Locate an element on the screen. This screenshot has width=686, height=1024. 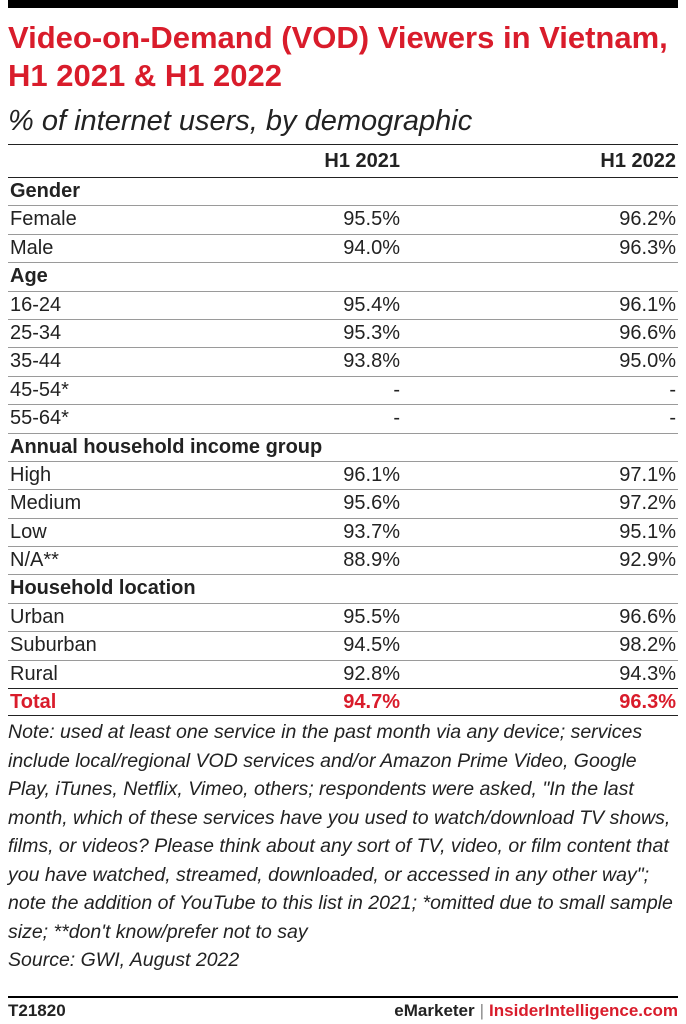
value-h1-2021: 94.0% is located at coordinates (371, 247).